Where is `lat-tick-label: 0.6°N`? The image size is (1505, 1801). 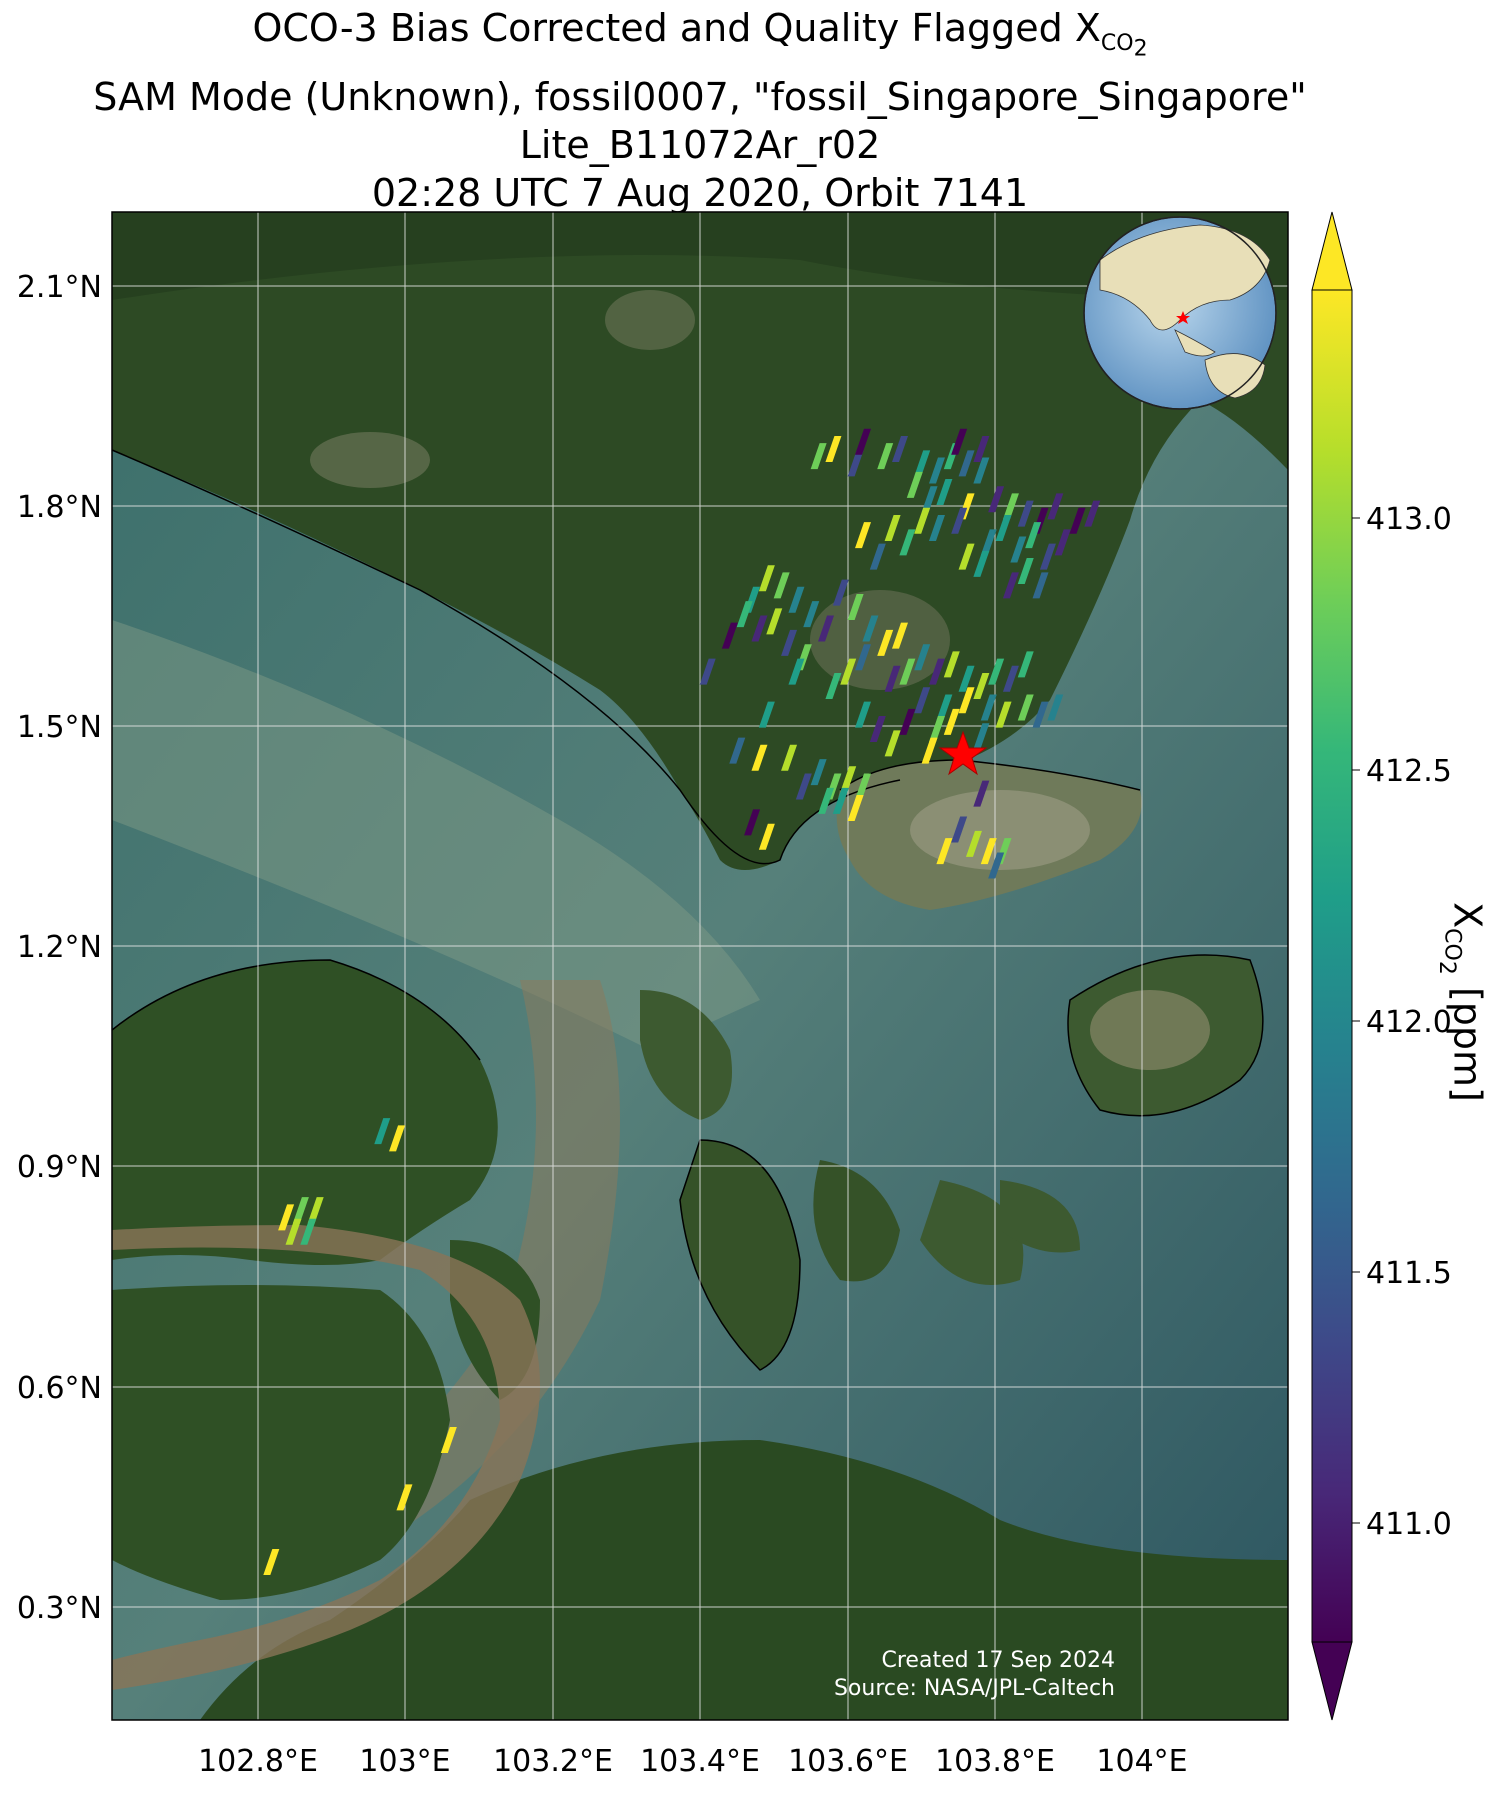
lat-tick-label: 0.6°N is located at coordinates (59, 1388).